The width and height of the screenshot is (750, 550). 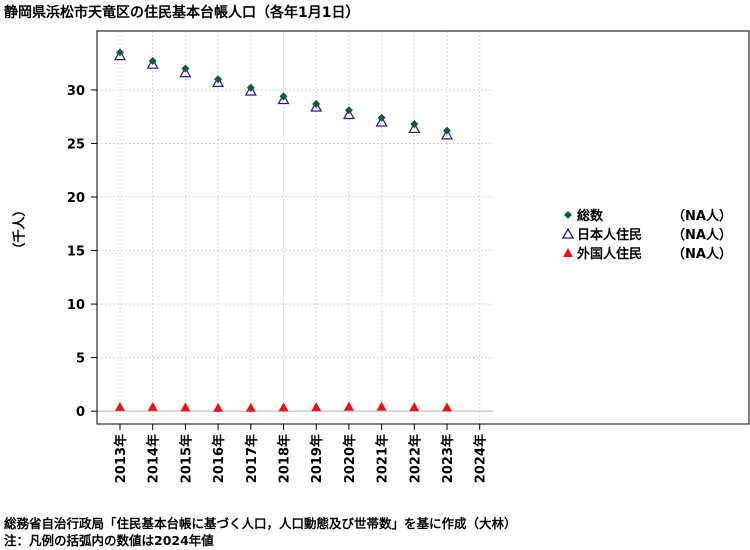 I want to click on x-tick-label: 2017年, so click(x=252, y=458).